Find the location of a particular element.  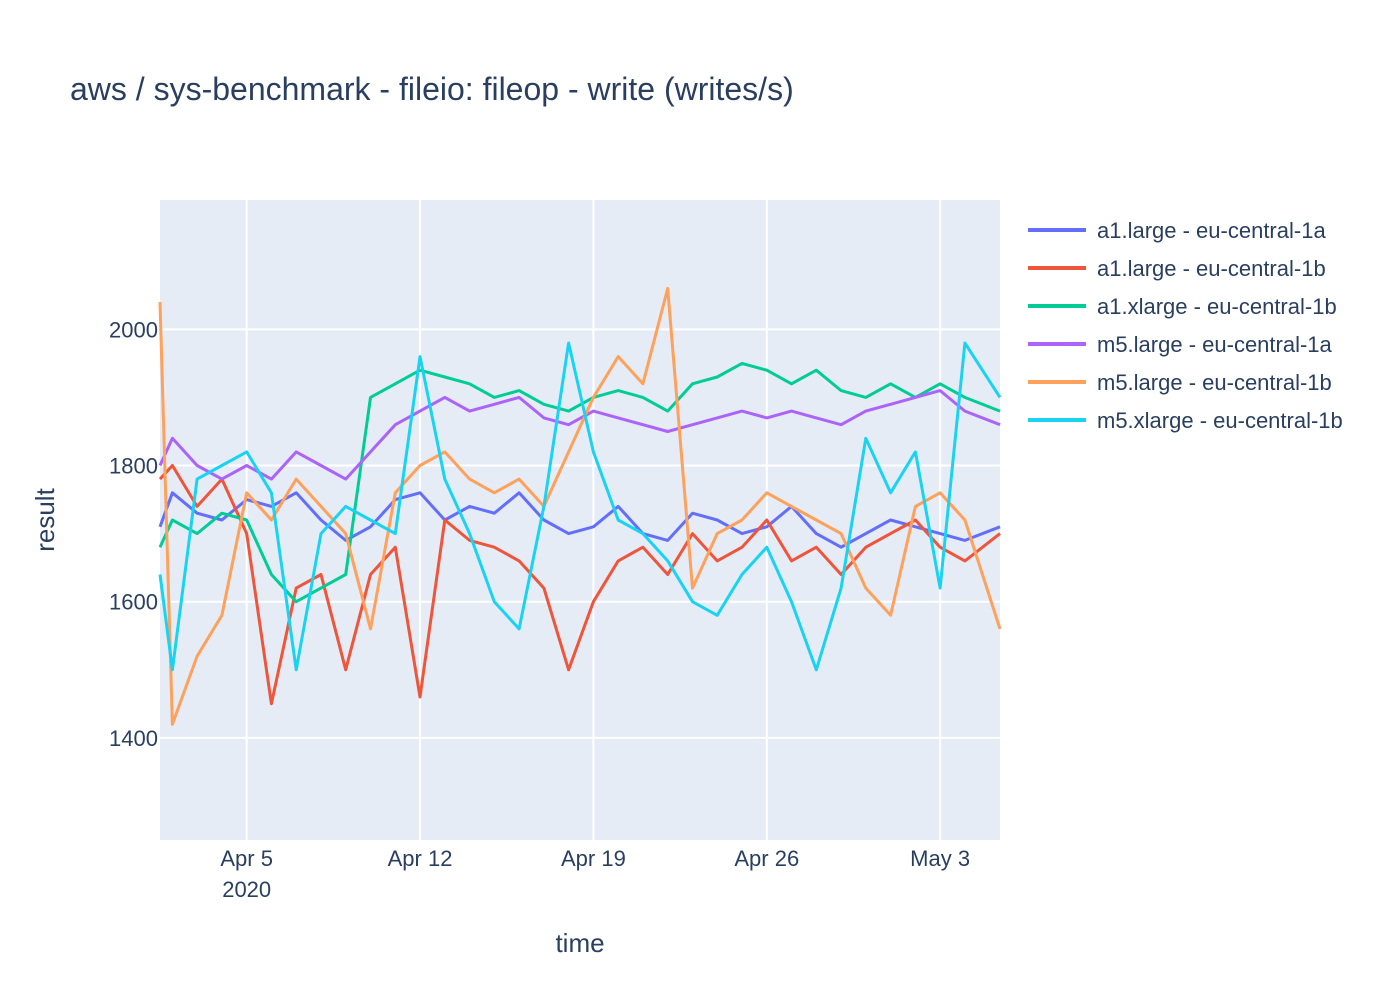

legend-item-3: a1.xlarge - eu-central-1b is located at coordinates (1182, 306).